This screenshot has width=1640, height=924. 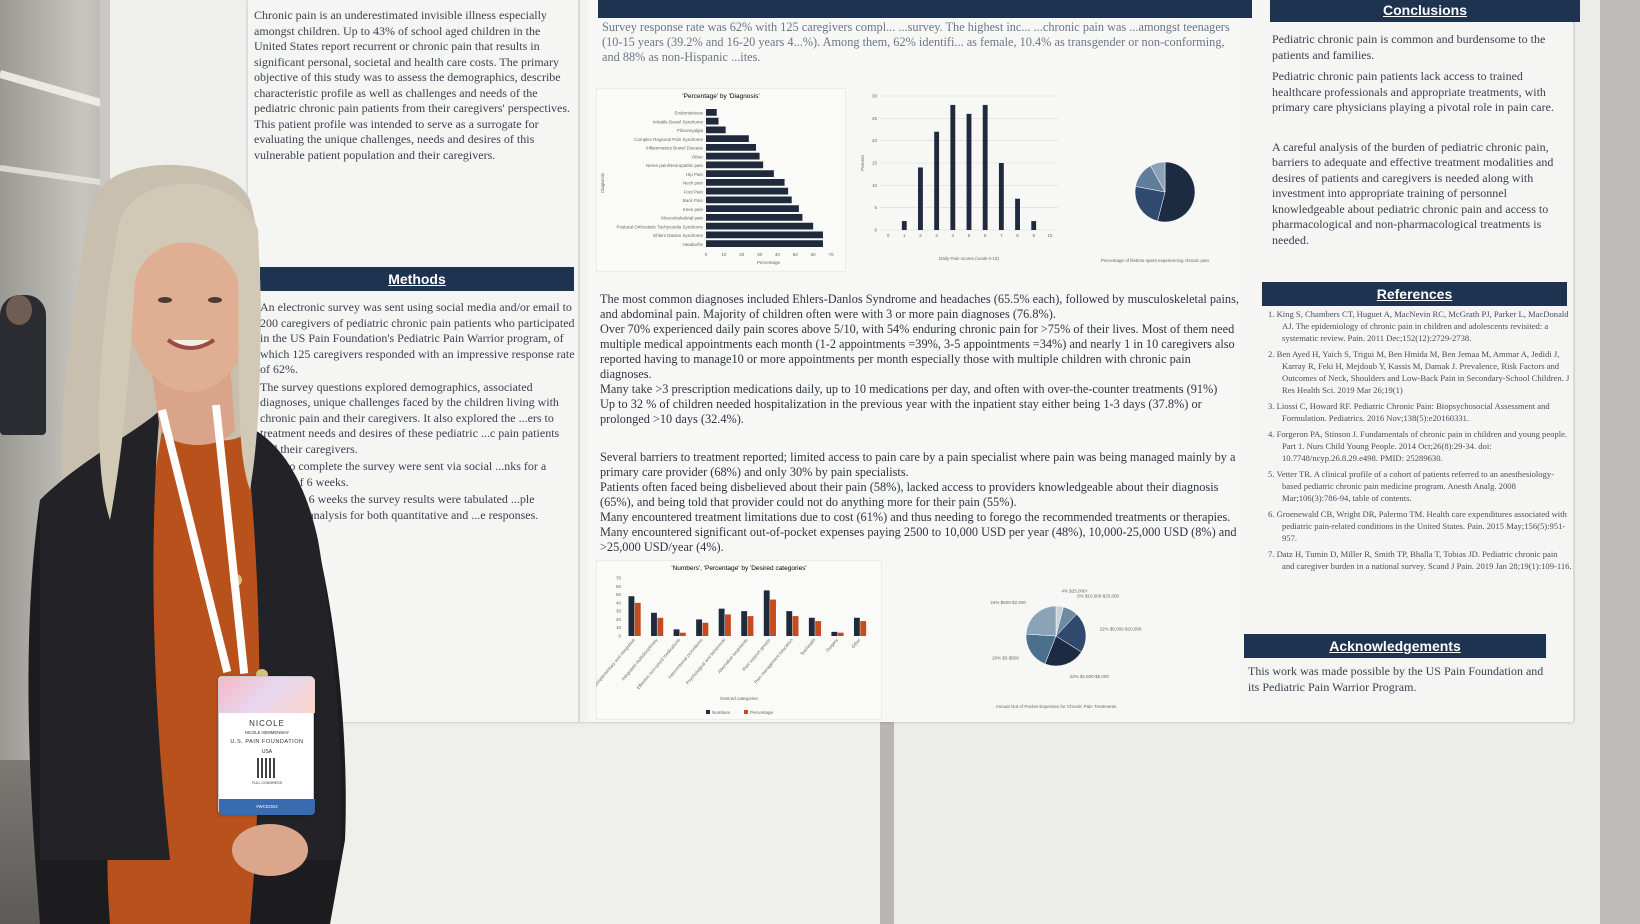 What do you see at coordinates (742, 254) in the screenshot?
I see `x-tick-label: 20` at bounding box center [742, 254].